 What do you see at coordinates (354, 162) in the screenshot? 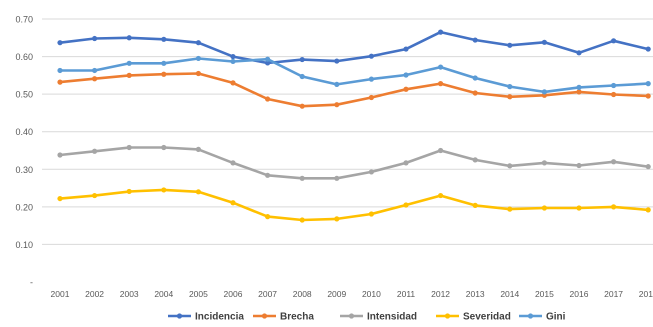
I see `series-intensidad` at bounding box center [354, 162].